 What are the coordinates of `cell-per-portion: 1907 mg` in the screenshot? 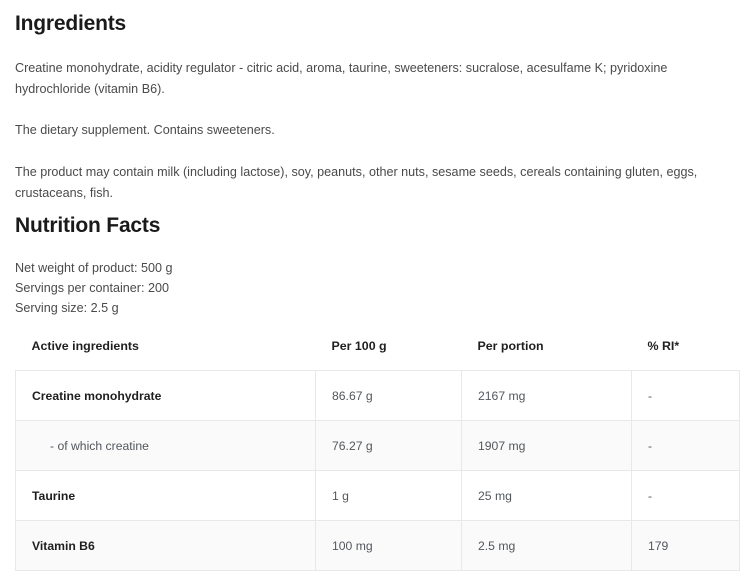 It's located at (546, 445).